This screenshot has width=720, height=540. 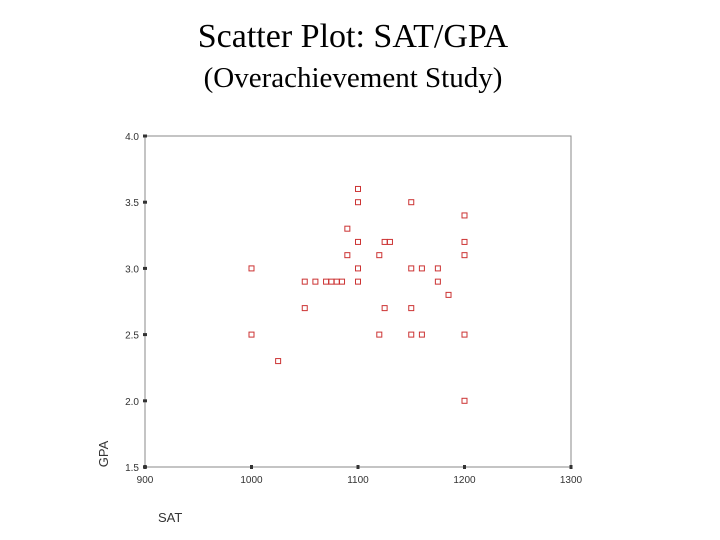 I want to click on x-tick-label: 900, so click(x=145, y=480).